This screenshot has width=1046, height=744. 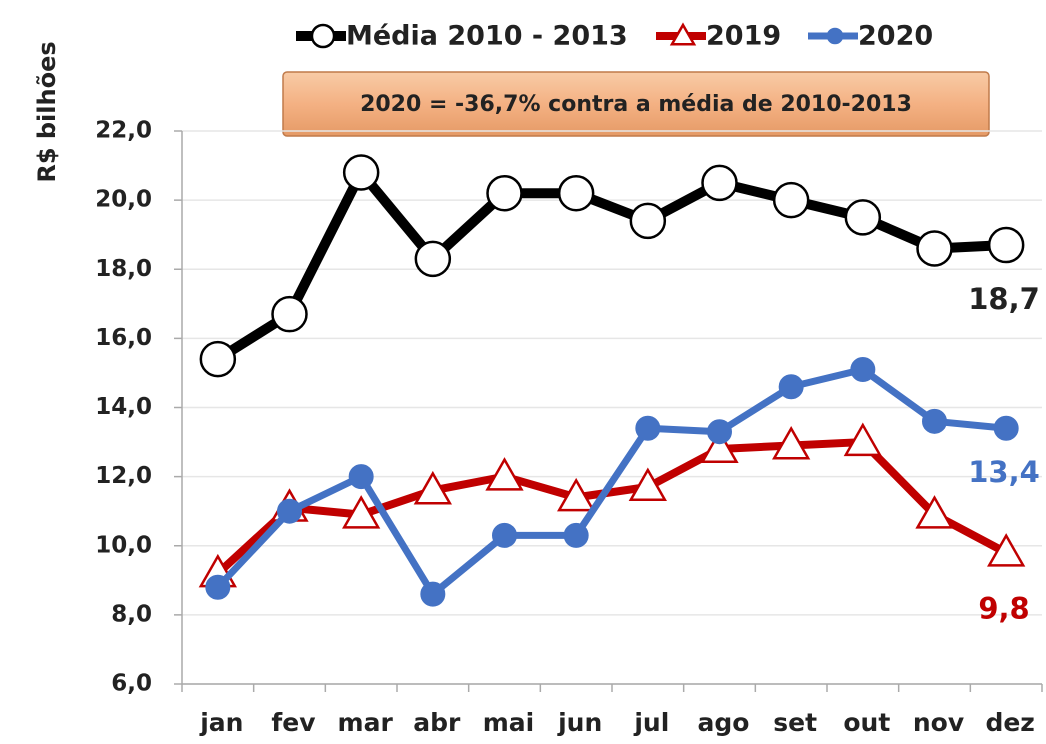 I want to click on y-tick-label: 14,0, so click(x=123, y=407).